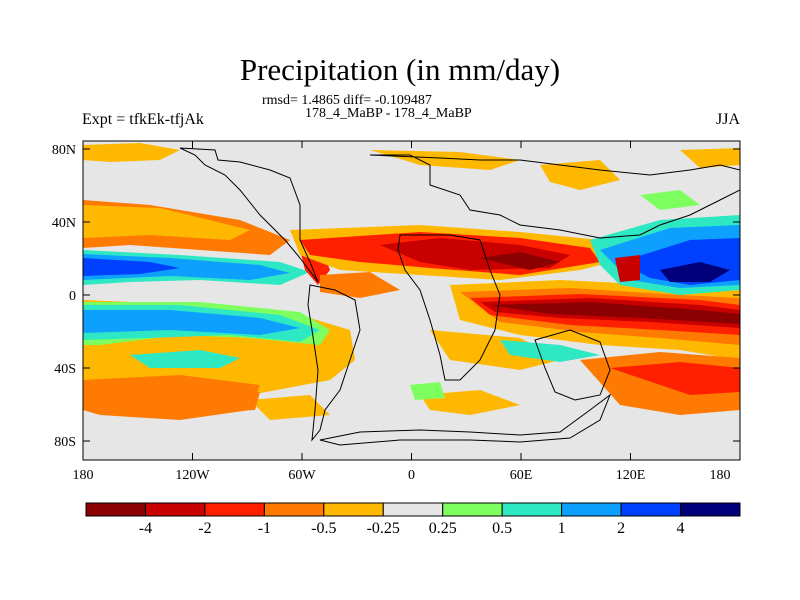  Describe the element at coordinates (502, 528) in the screenshot. I see `colorbar-label: 0.5` at that location.